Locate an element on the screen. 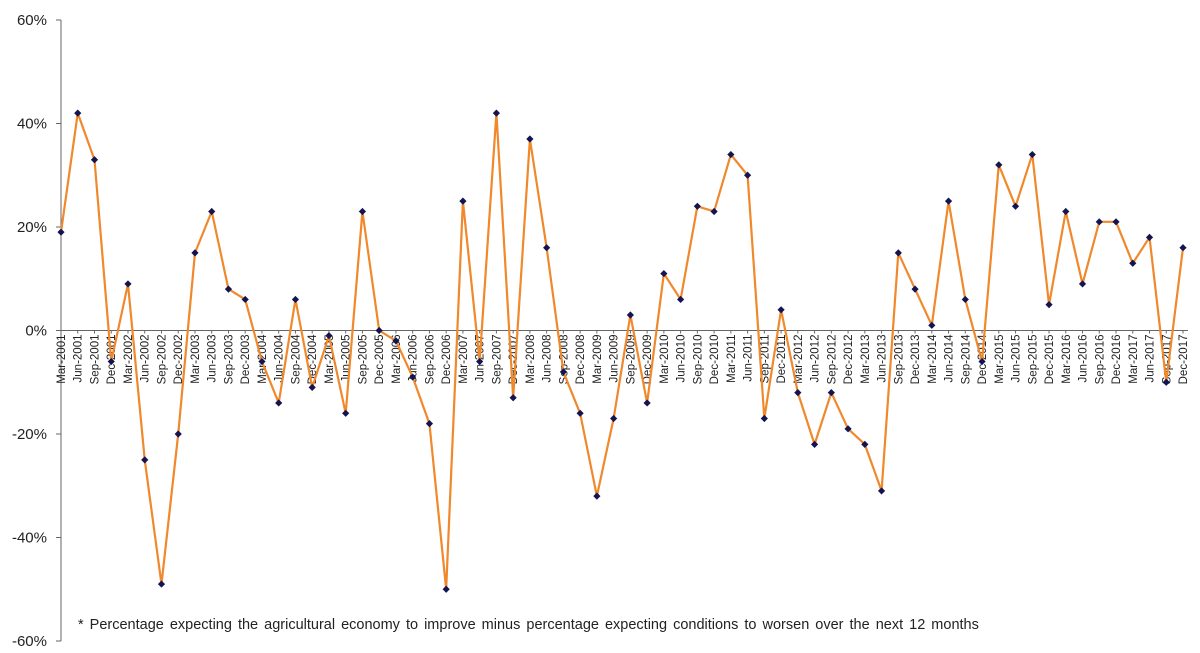 This screenshot has height=653, width=1200. x-tick-label: Jun-2003 is located at coordinates (213, 359).